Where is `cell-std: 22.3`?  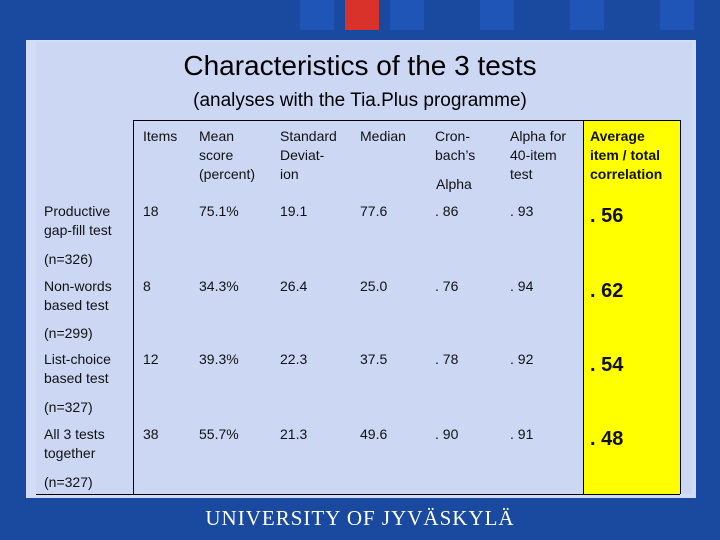 cell-std: 22.3 is located at coordinates (294, 359).